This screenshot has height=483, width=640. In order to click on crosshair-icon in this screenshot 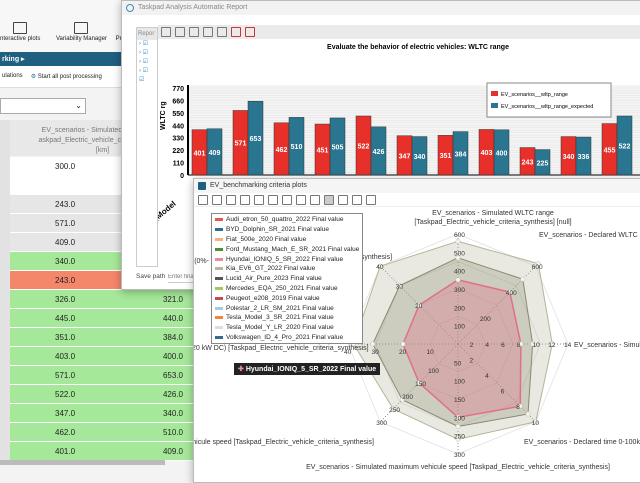, I will do `click(250, 32)`.